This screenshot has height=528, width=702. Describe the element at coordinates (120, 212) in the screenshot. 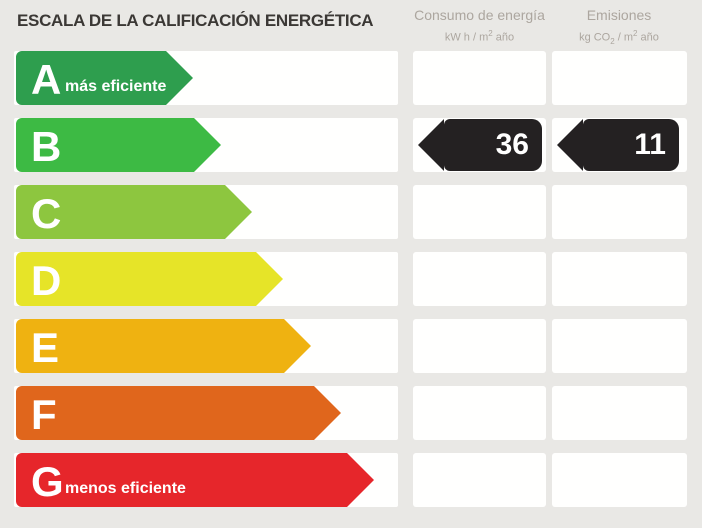

I see `rating-arrow-c-body: C` at that location.